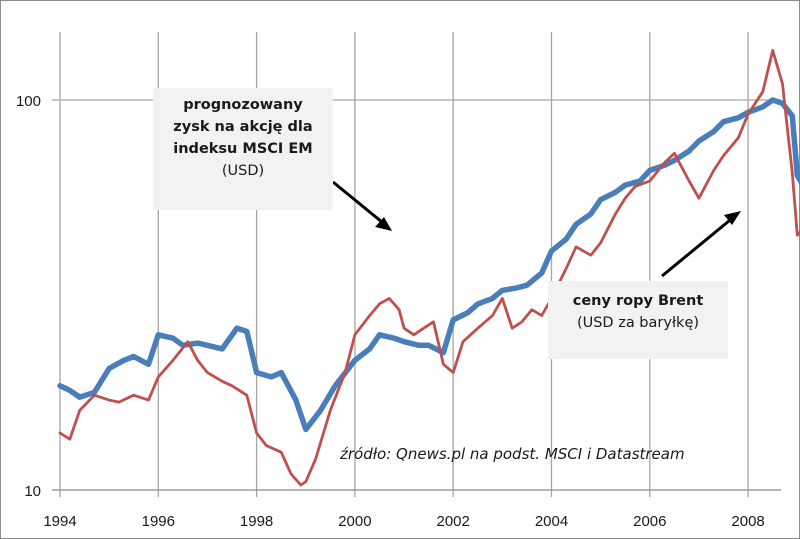 This screenshot has height=539, width=800. Describe the element at coordinates (536, 229) in the screenshot. I see `annotation-arrows` at that location.